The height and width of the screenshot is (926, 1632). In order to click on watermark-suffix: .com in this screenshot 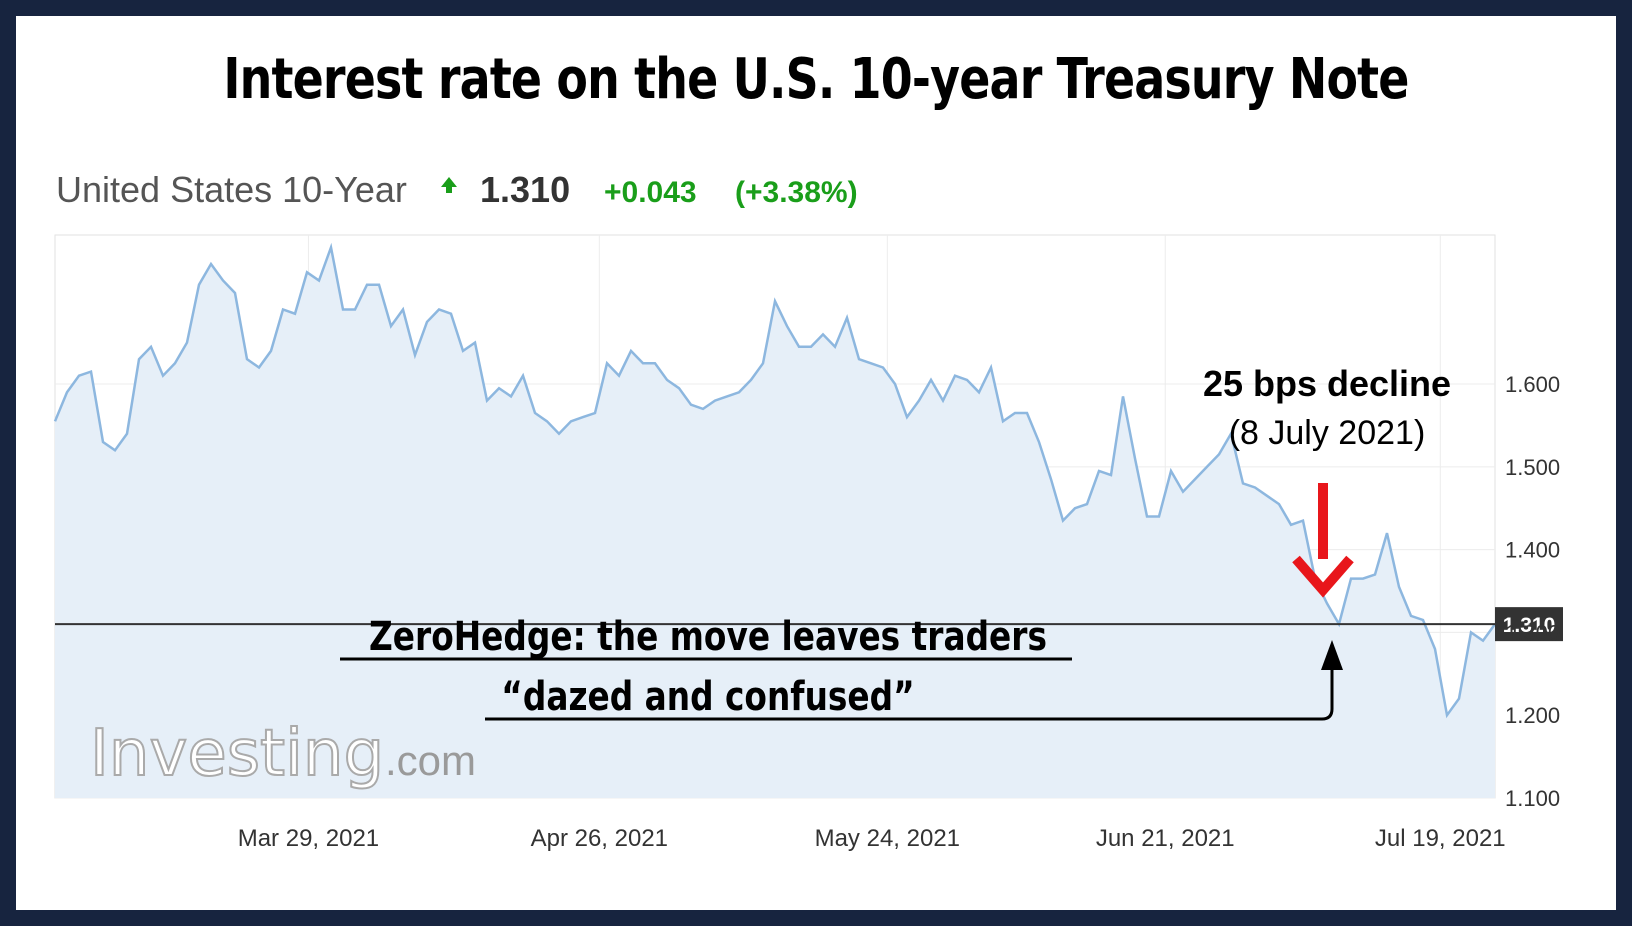, I will do `click(430, 760)`.